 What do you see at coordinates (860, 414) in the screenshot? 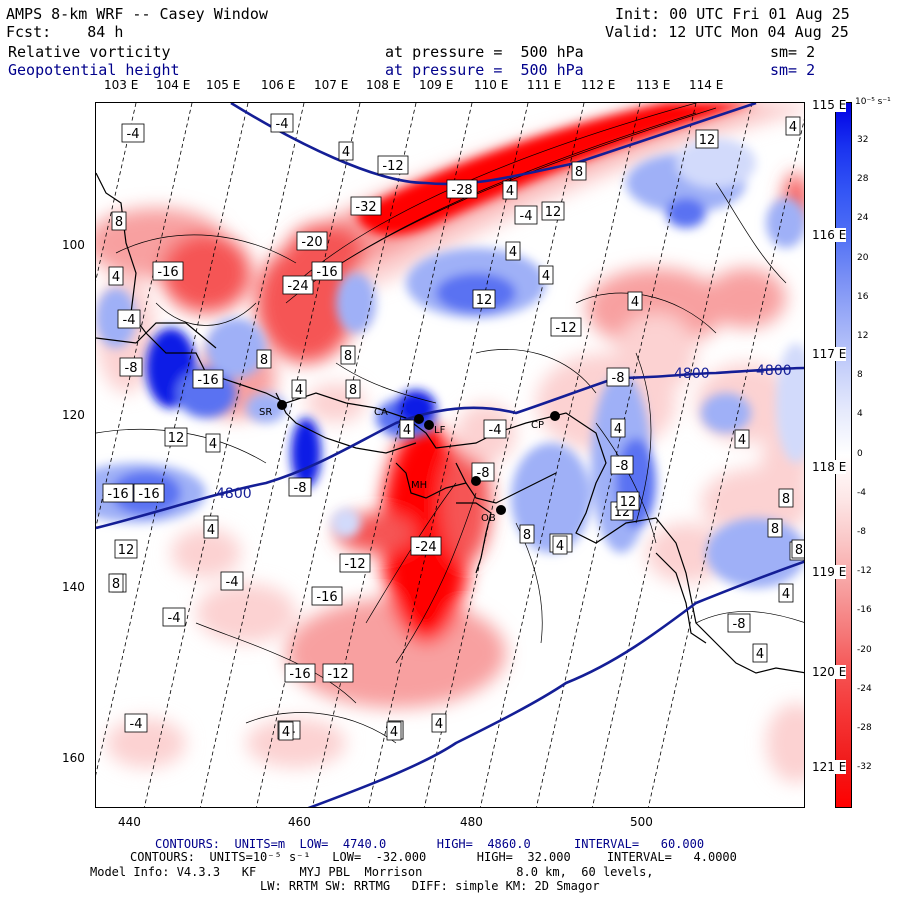
I see `colorbar-tick: 4` at bounding box center [860, 414].